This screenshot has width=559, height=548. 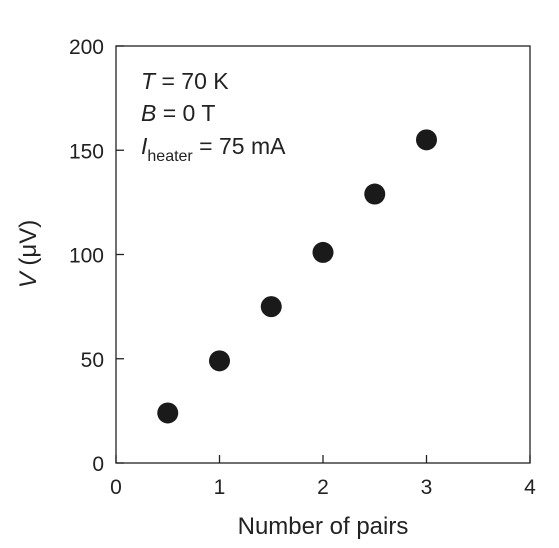 I want to click on x-axis-ticks: 0 1 2 3 4, so click(x=323, y=477).